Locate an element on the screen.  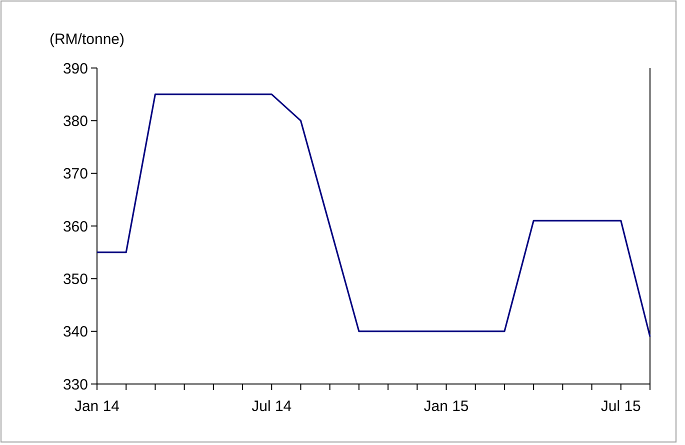
y-tick-label: 350 is located at coordinates (75, 279).